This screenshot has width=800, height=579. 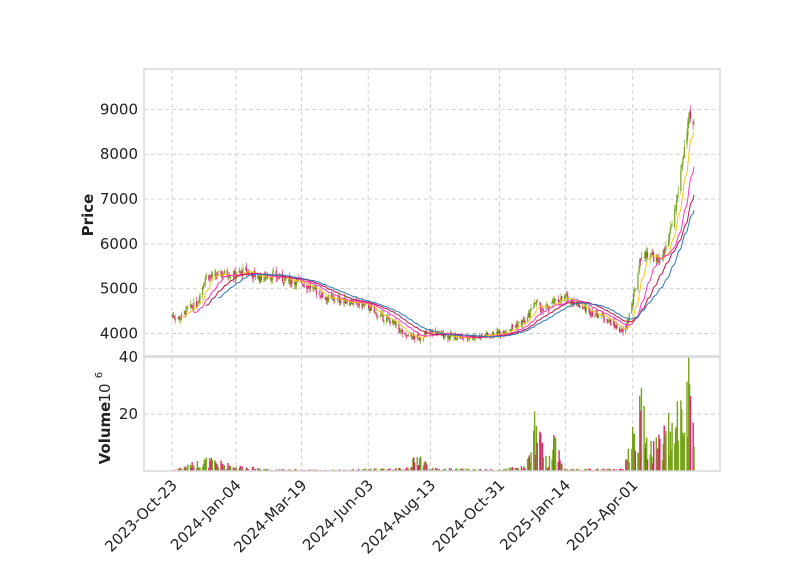 What do you see at coordinates (119, 289) in the screenshot?
I see `price-tick-label: 5000` at bounding box center [119, 289].